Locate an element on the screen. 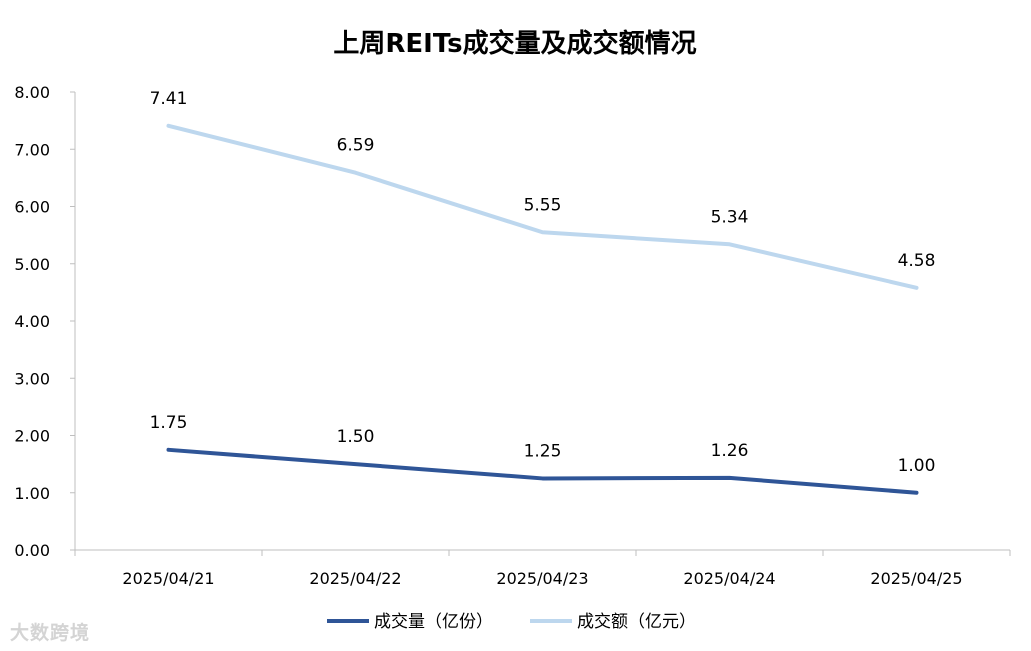 This screenshot has height=651, width=1031. legend: 成交量（亿份） 成交额（亿元） is located at coordinates (511, 622).